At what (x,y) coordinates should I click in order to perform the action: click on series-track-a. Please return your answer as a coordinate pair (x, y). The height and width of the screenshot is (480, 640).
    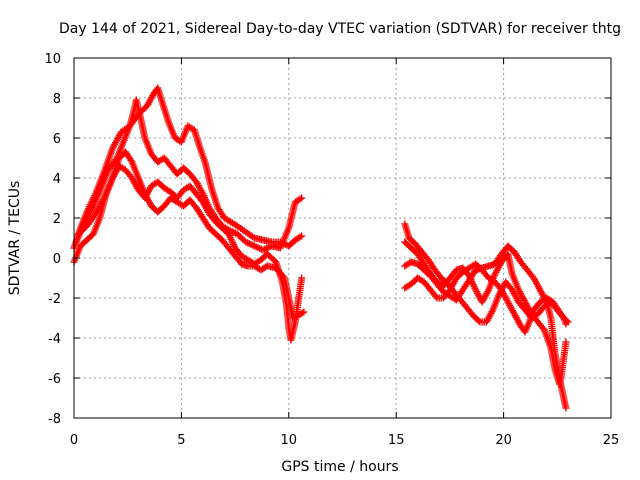
    Looking at the image, I should click on (188, 168).